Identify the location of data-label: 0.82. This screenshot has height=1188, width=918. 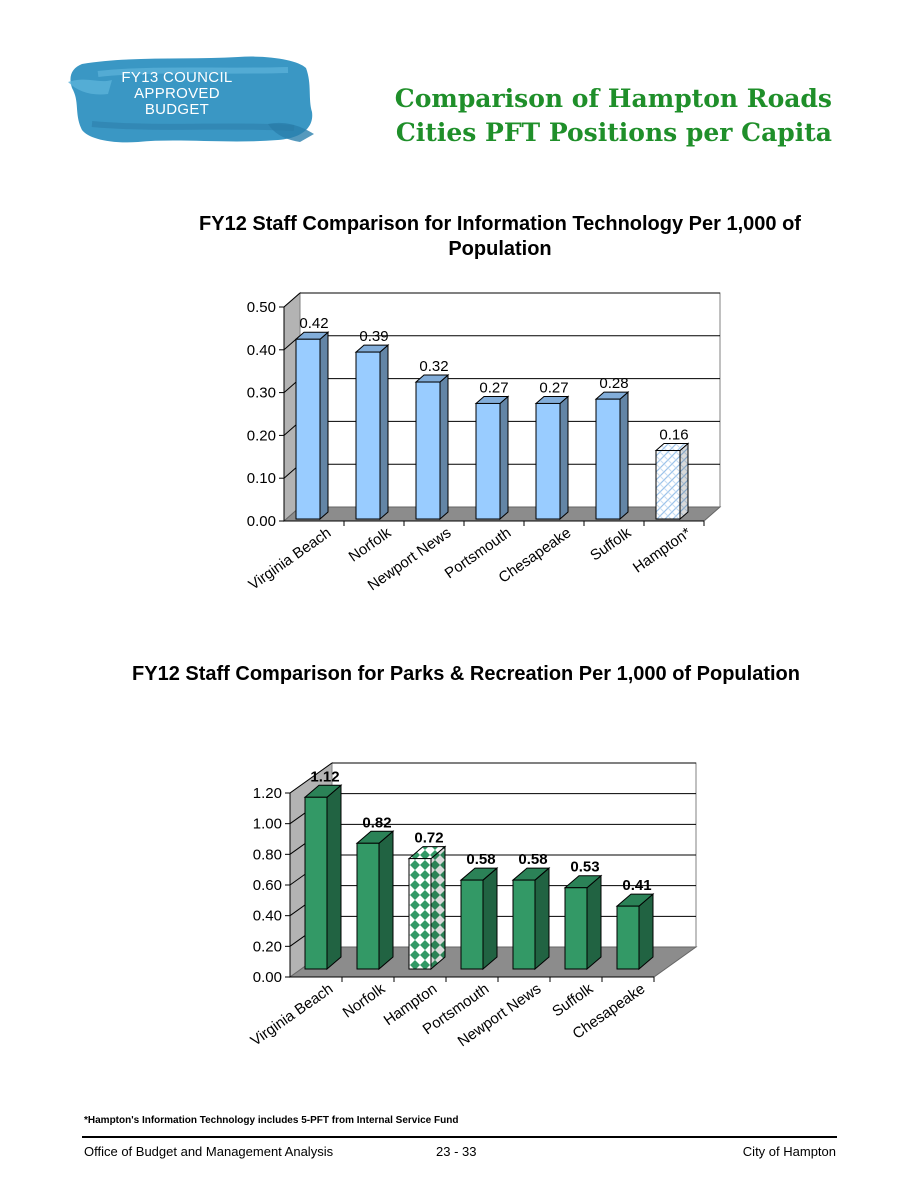
(376, 822).